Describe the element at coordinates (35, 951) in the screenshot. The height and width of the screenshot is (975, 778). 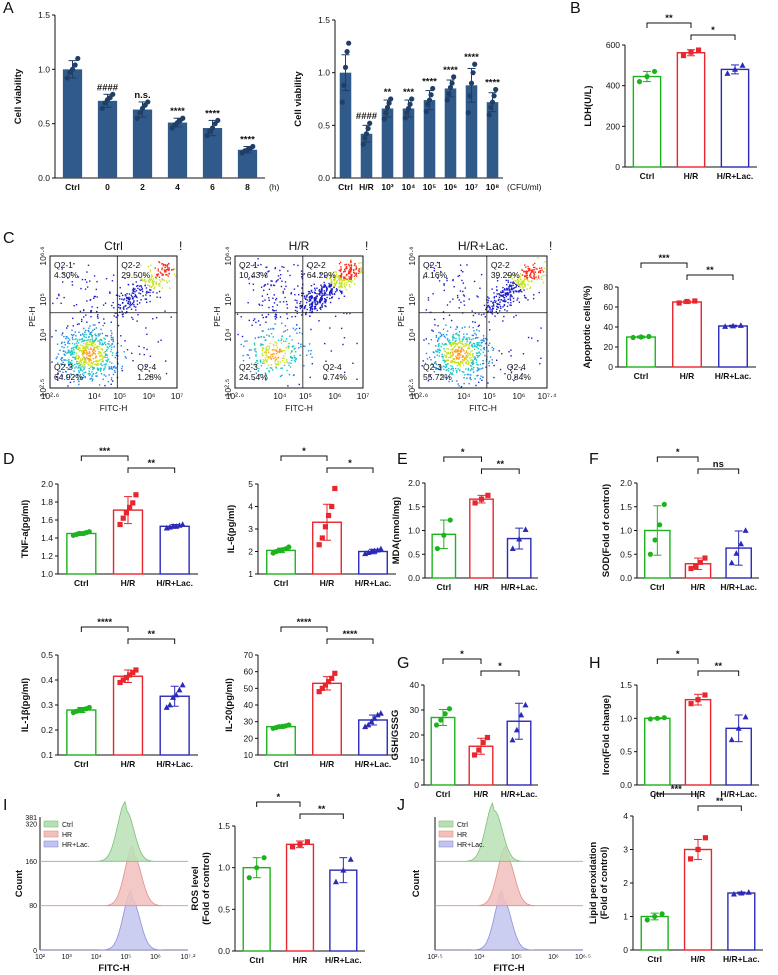
I see `y-tick-label: 0` at that location.